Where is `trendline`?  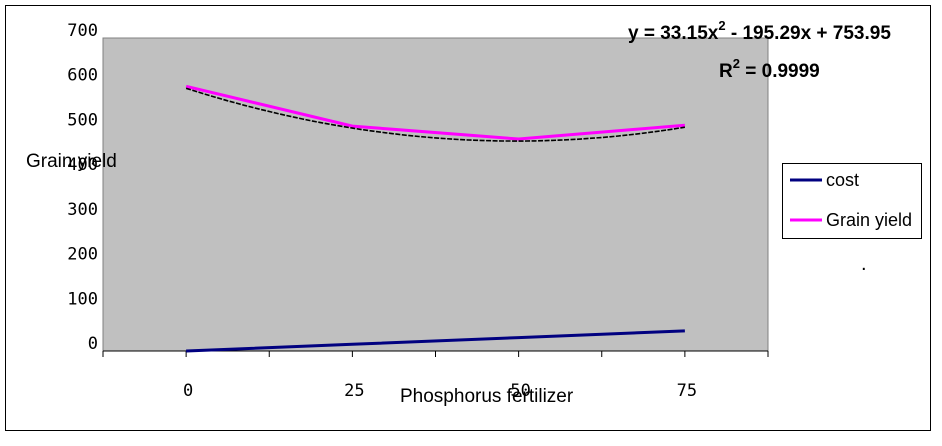
trendline is located at coordinates (435, 114).